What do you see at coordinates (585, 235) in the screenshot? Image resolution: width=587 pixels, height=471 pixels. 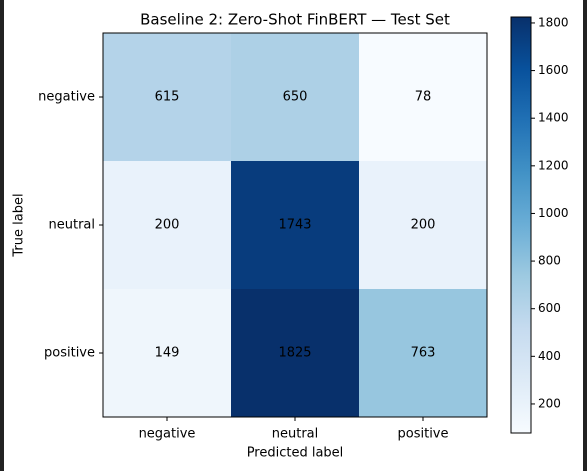 I see `frame-right` at bounding box center [585, 235].